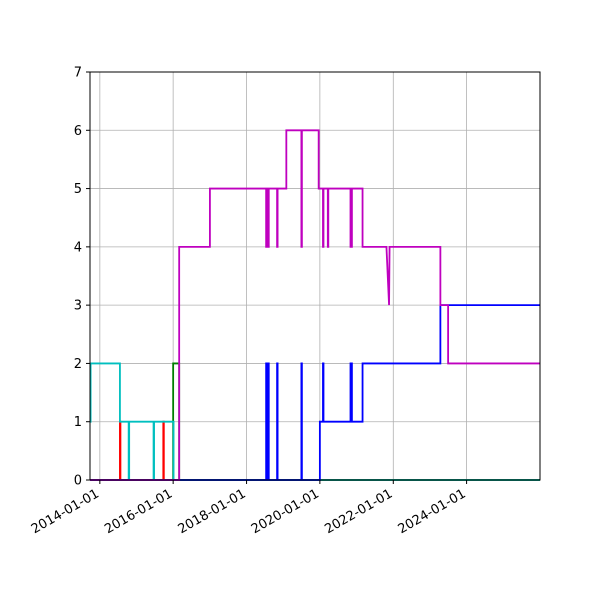 The width and height of the screenshot is (600, 600). What do you see at coordinates (78, 247) in the screenshot?
I see `y-tick-label: 4` at bounding box center [78, 247].